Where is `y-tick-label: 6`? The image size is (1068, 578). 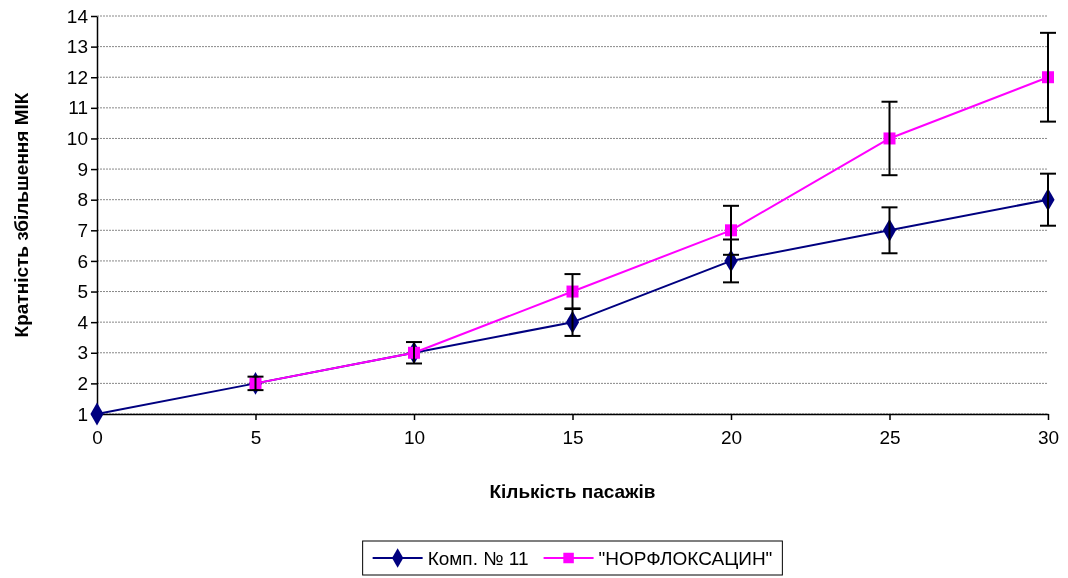
y-tick-label: 6 is located at coordinates (82, 261).